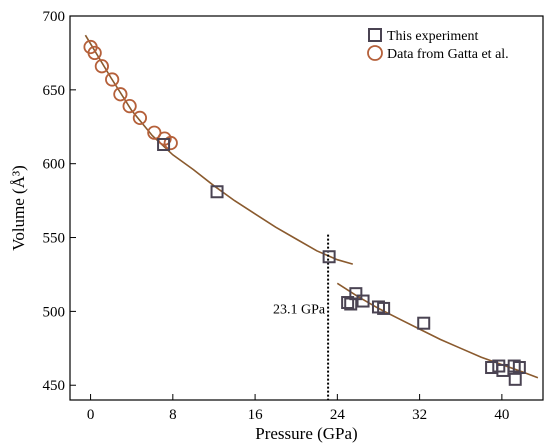 The image size is (550, 446). What do you see at coordinates (375, 53) in the screenshot?
I see `legend-marker-gatta` at bounding box center [375, 53].